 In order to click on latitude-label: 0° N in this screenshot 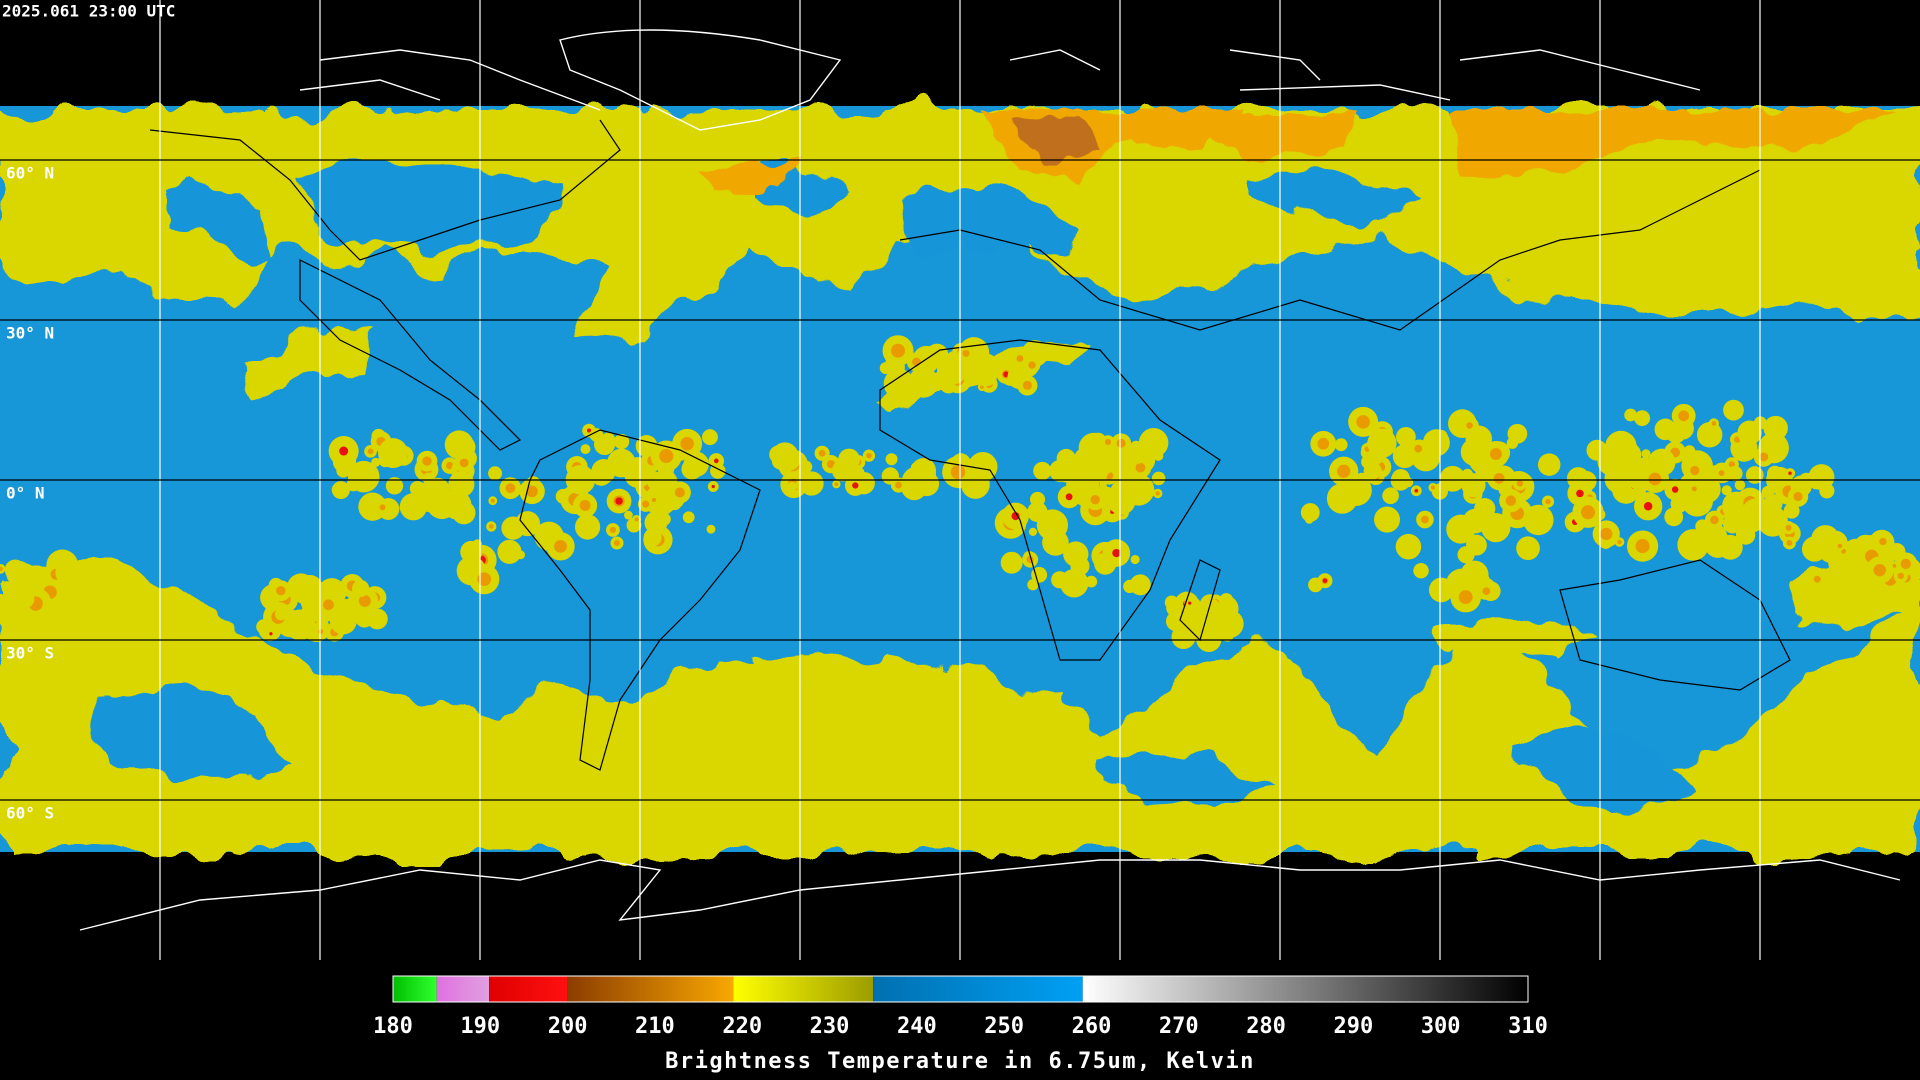, I will do `click(25, 493)`.